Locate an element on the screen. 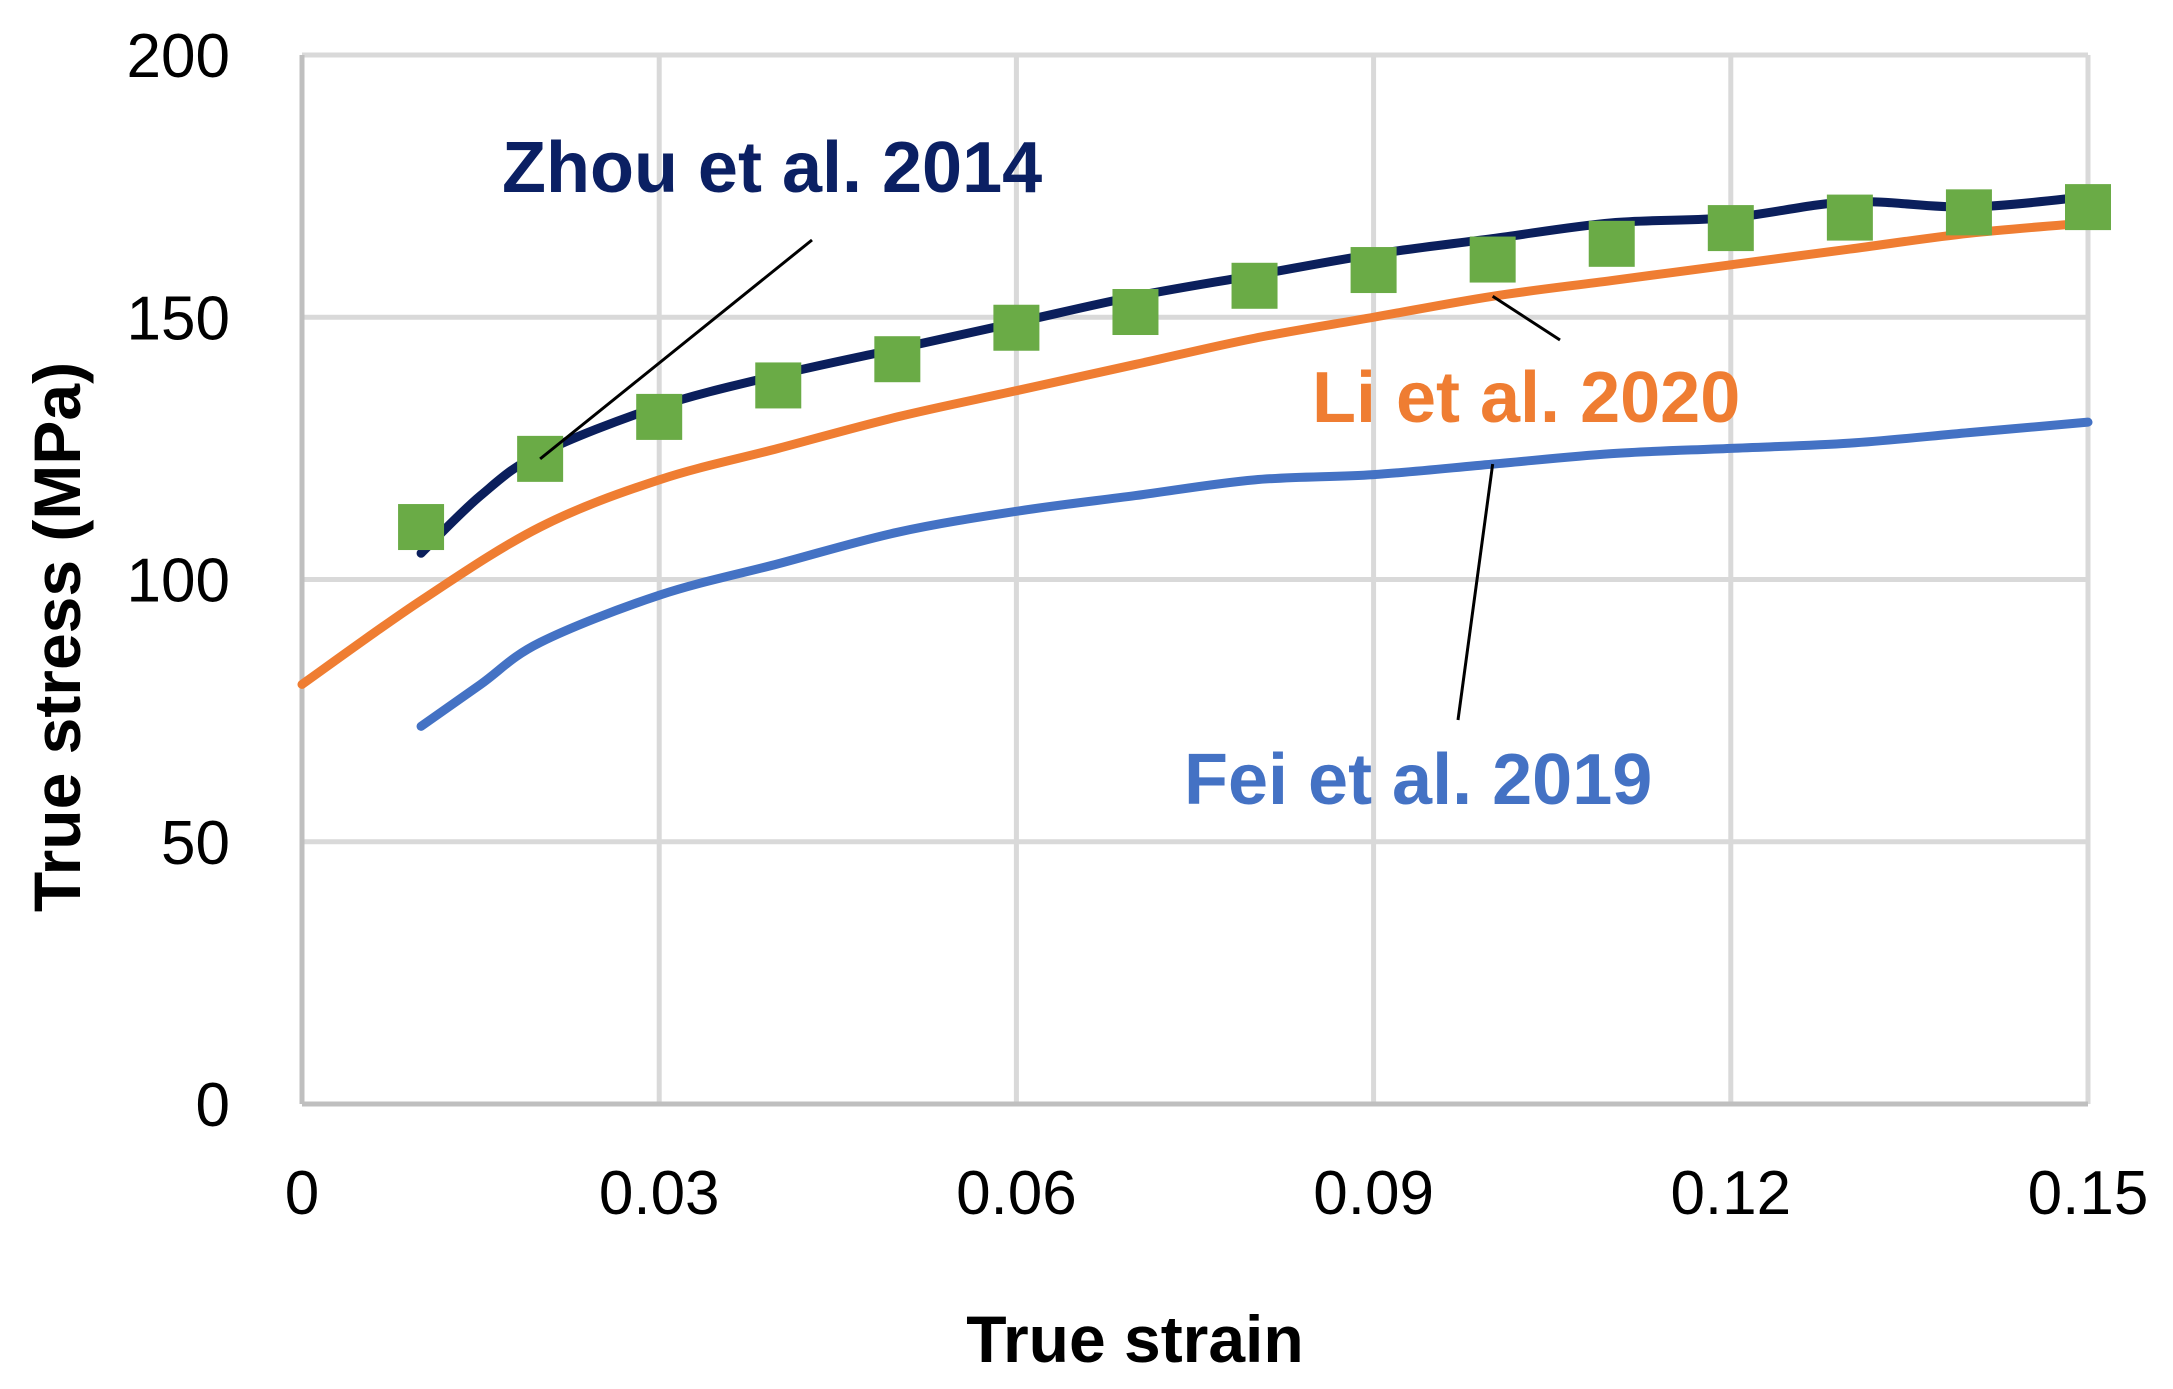 The width and height of the screenshot is (2173, 1389). y-tick-label: 150 is located at coordinates (178, 318).